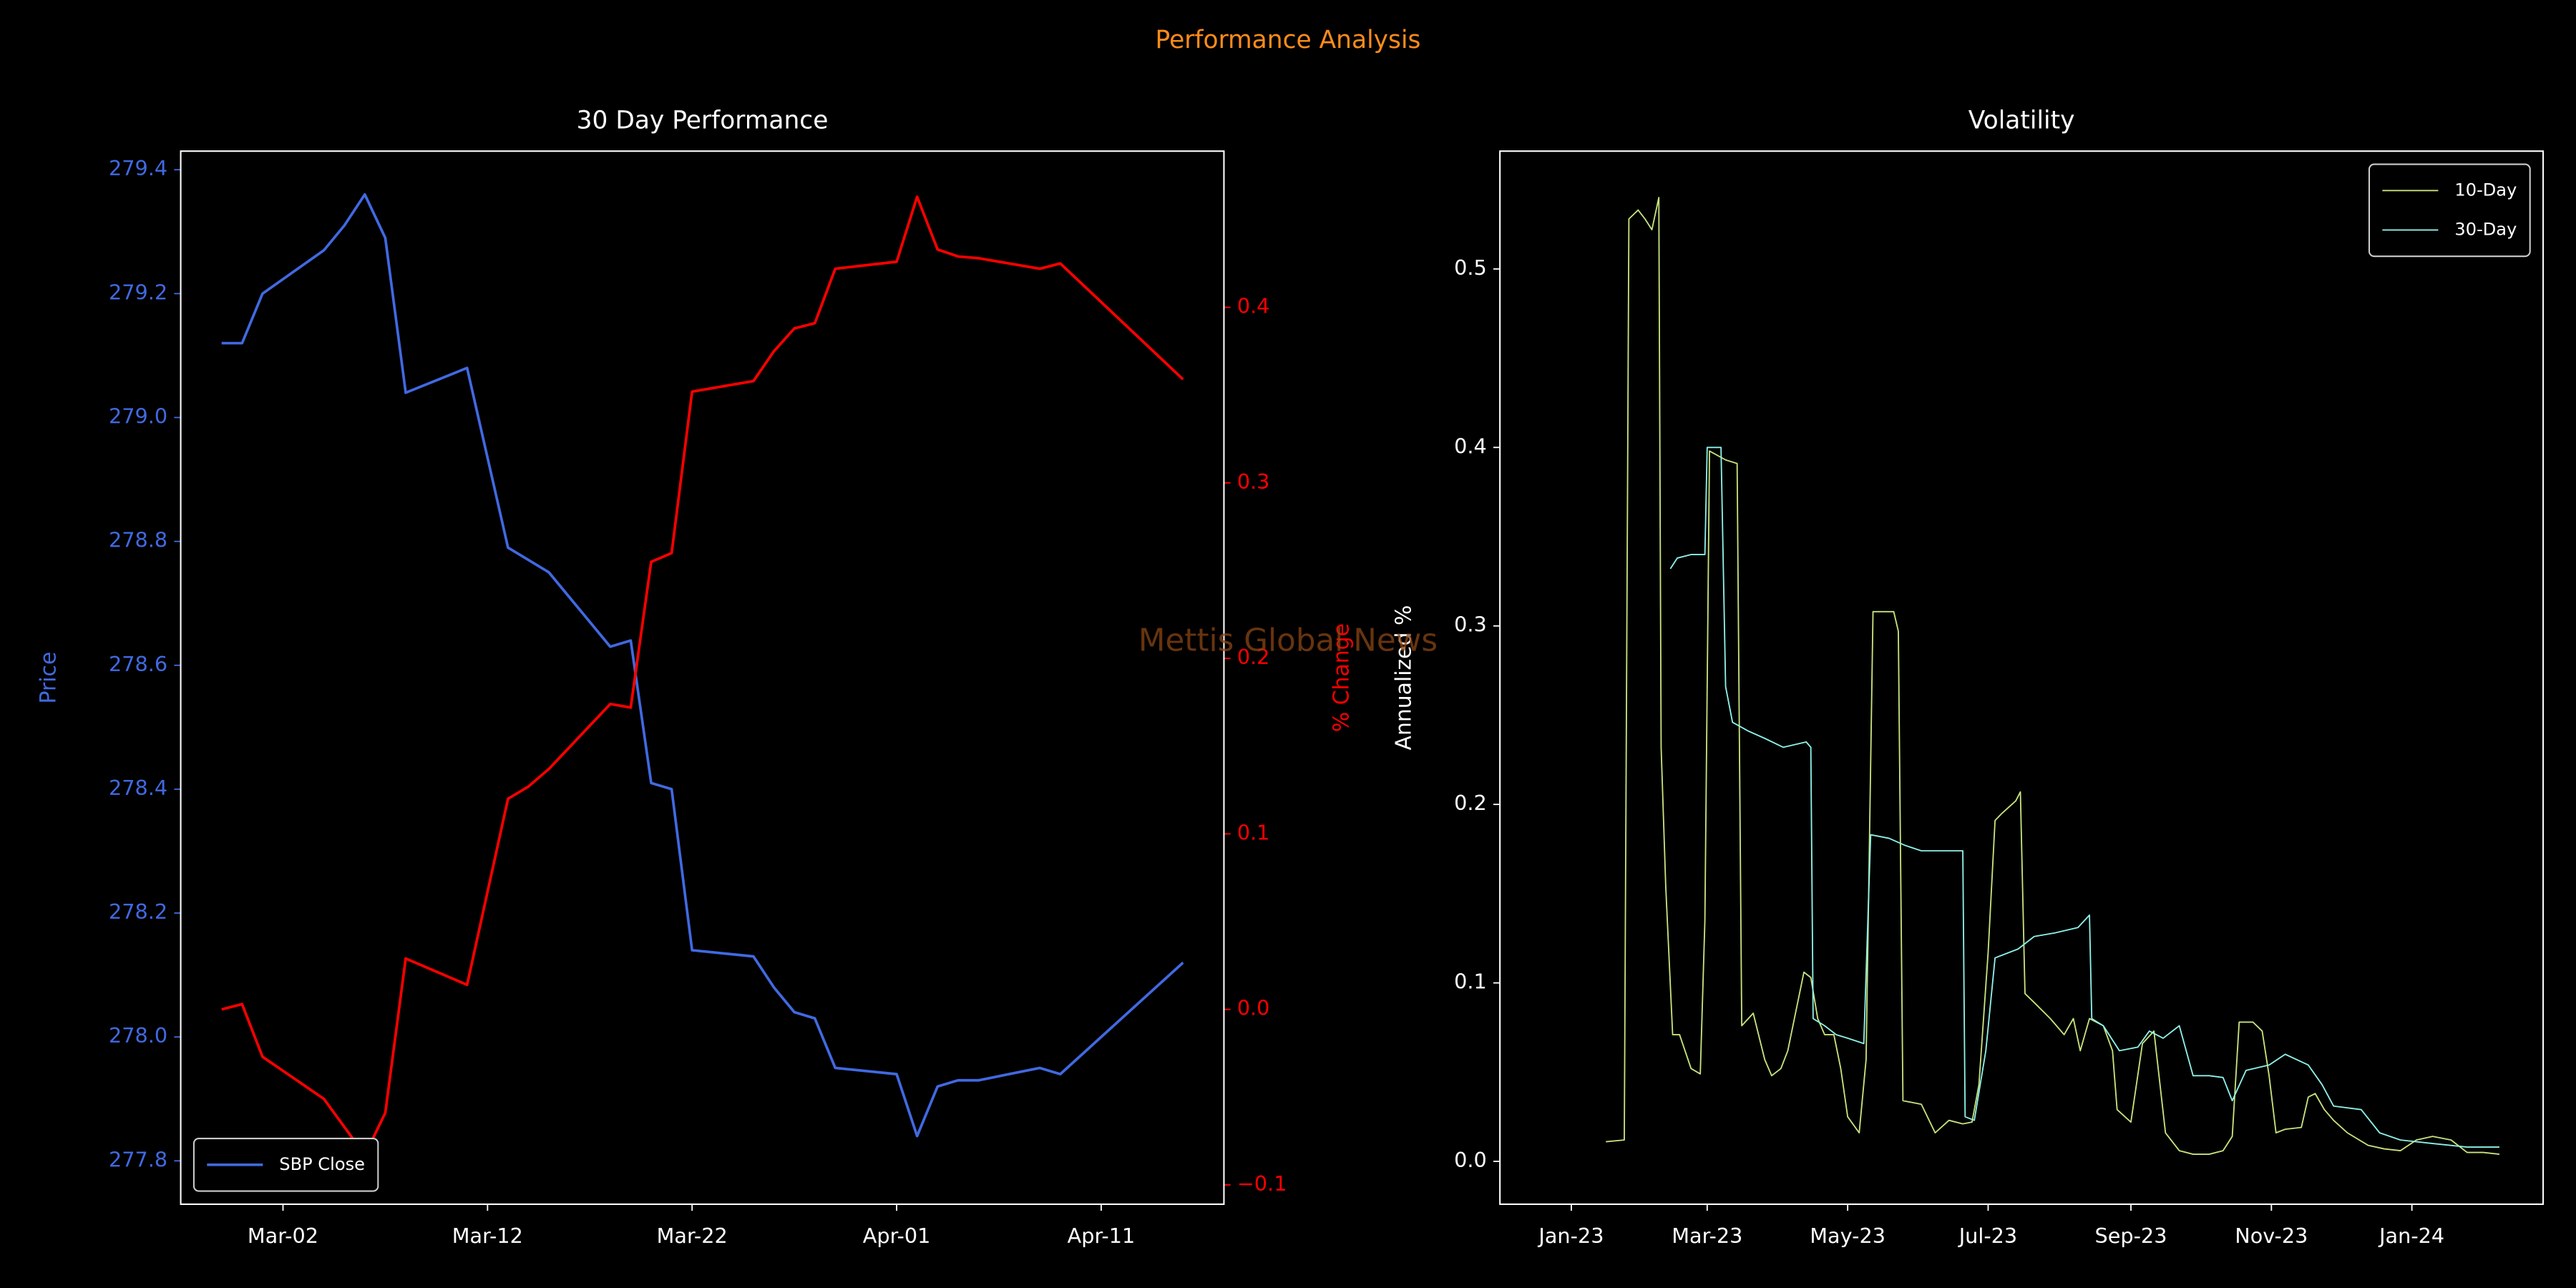 The height and width of the screenshot is (1288, 2576). What do you see at coordinates (1341, 677) in the screenshot?
I see `y2-axis-label: % Change` at bounding box center [1341, 677].